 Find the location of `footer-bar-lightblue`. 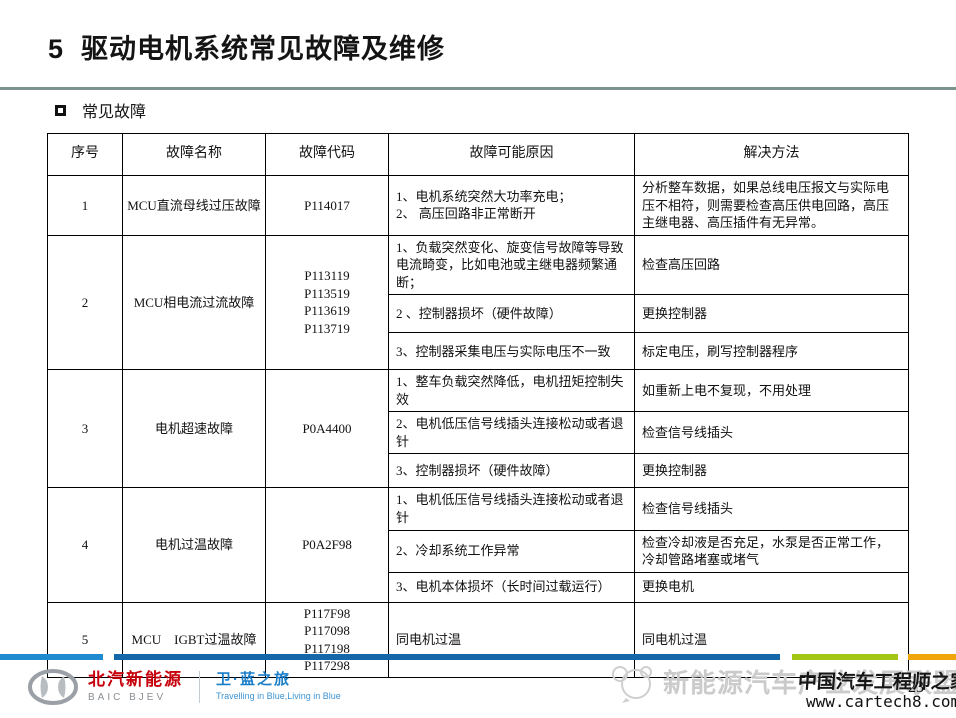

footer-bar-lightblue is located at coordinates (51, 657).